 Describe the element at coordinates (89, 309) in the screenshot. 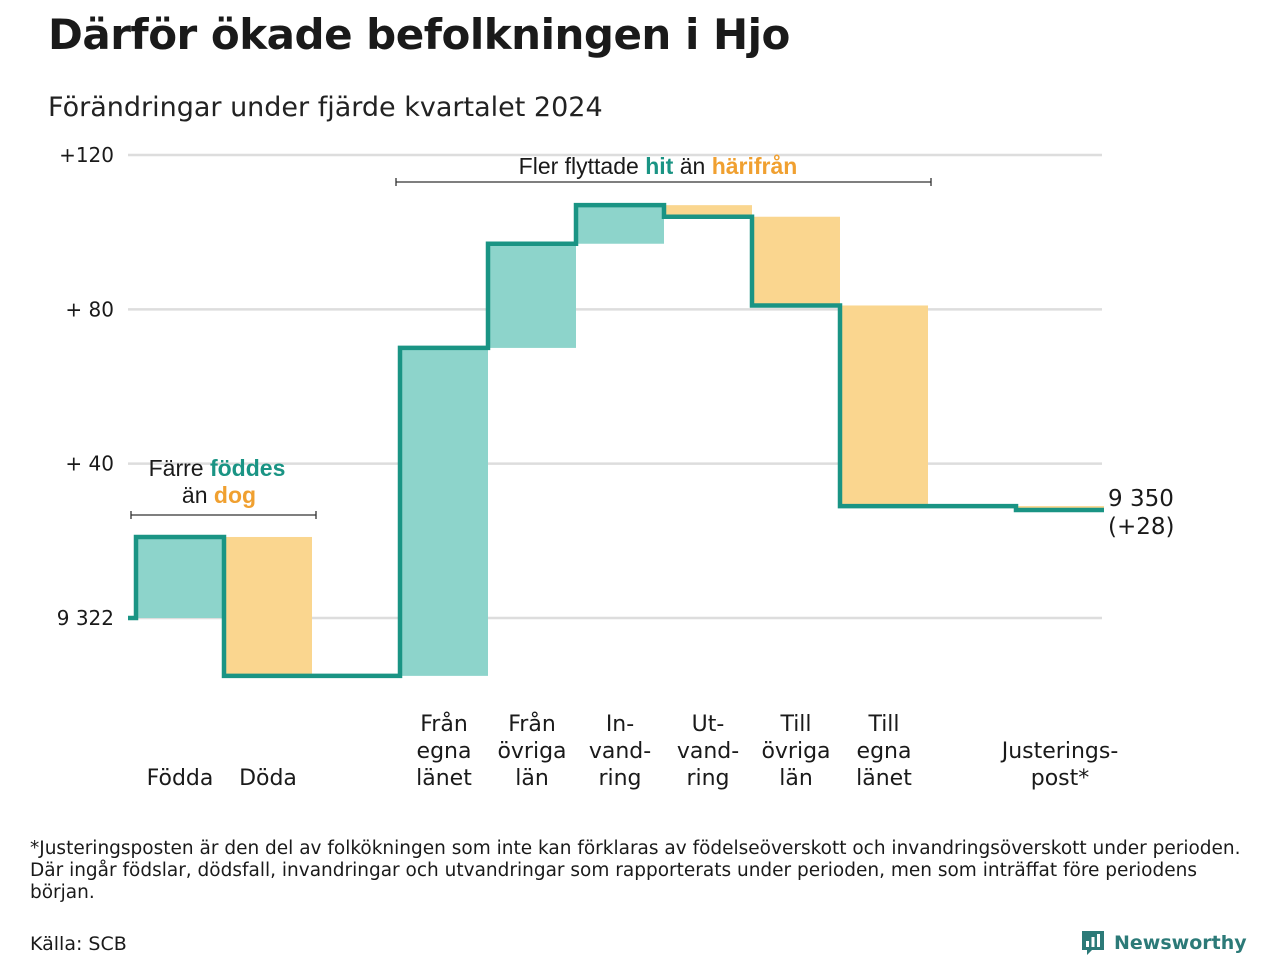

I see `y-tick-label: + 80` at that location.